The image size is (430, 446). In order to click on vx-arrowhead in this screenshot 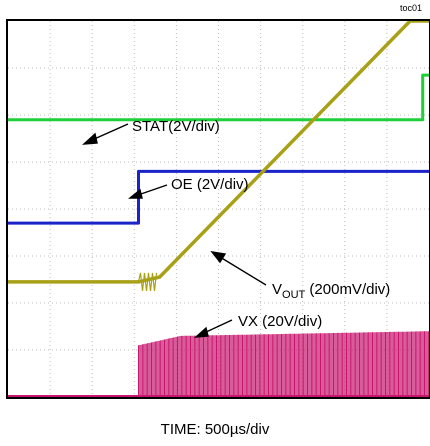, I will do `click(201, 332)`.